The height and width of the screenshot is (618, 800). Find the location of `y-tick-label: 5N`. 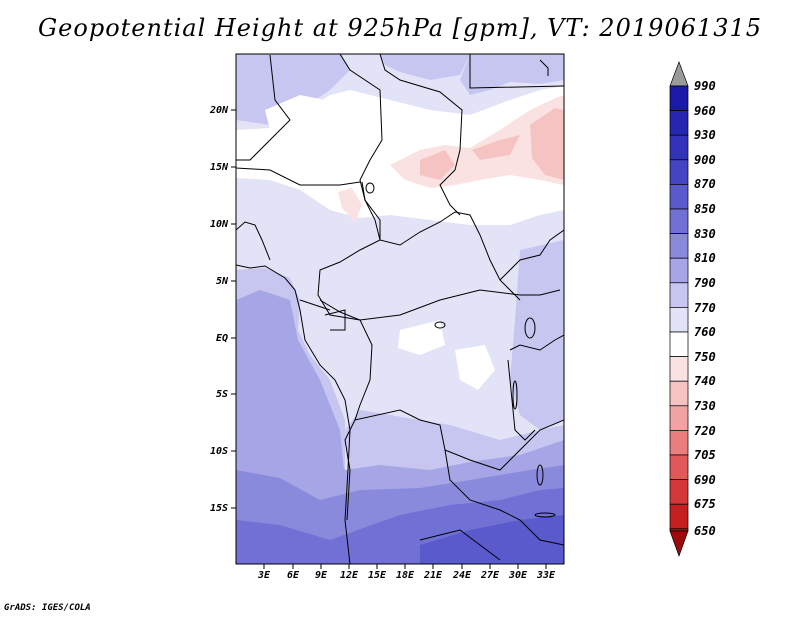

y-tick-label: 5N is located at coordinates (222, 281).